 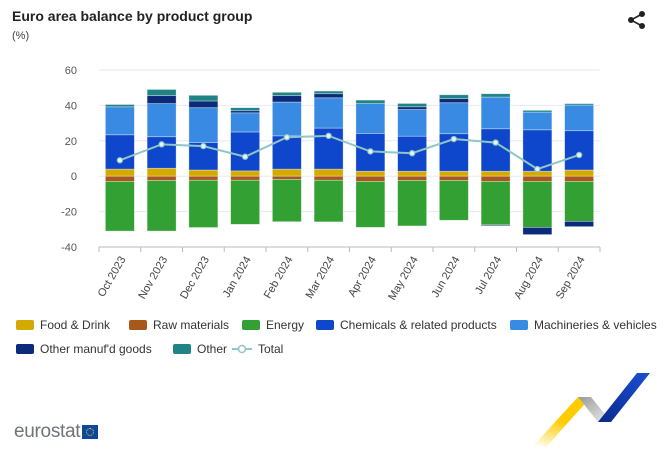 What do you see at coordinates (84, 349) in the screenshot?
I see `legend-item: Other manuf'd goods` at bounding box center [84, 349].